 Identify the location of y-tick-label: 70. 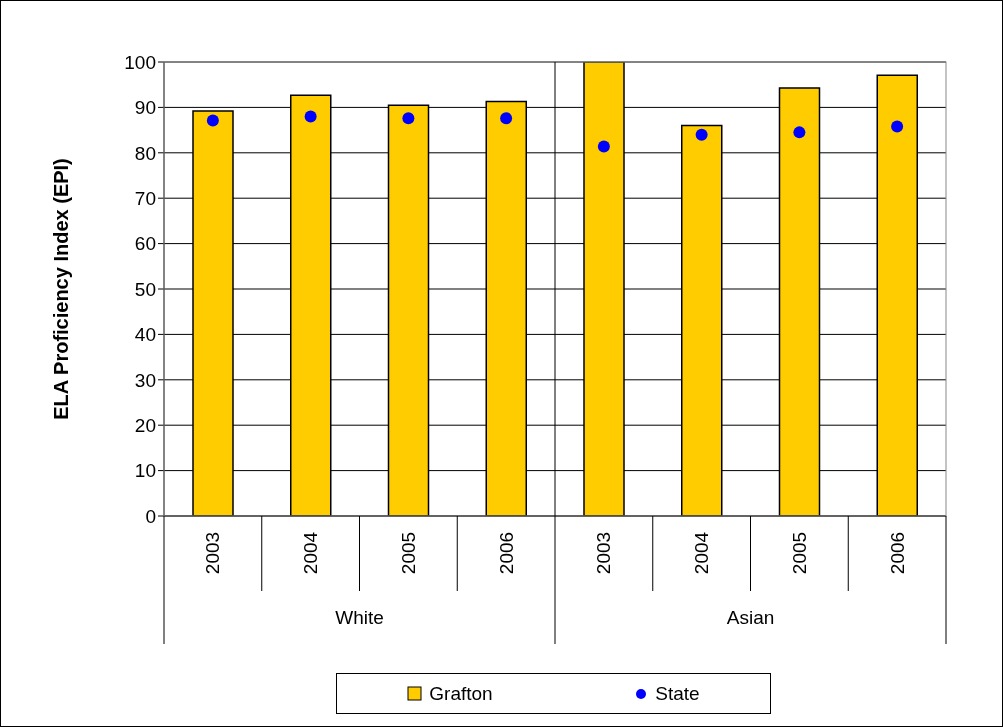
(145, 198).